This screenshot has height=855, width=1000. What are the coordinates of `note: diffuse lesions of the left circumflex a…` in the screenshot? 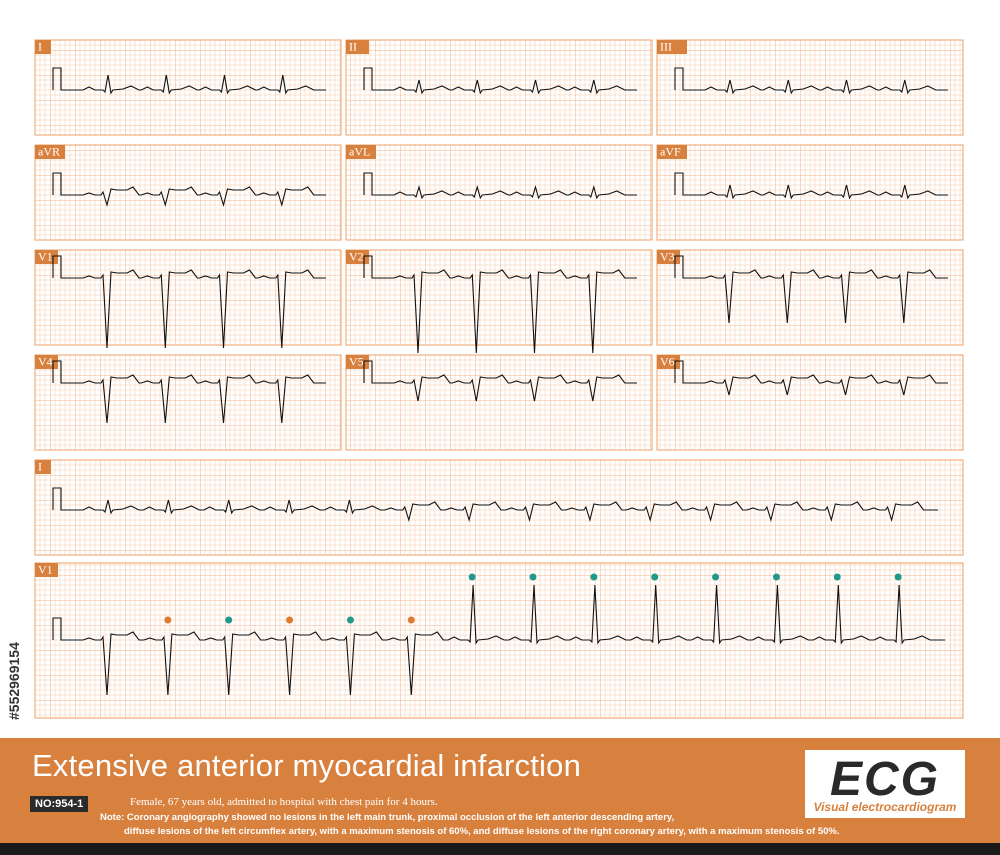 It's located at (482, 831).